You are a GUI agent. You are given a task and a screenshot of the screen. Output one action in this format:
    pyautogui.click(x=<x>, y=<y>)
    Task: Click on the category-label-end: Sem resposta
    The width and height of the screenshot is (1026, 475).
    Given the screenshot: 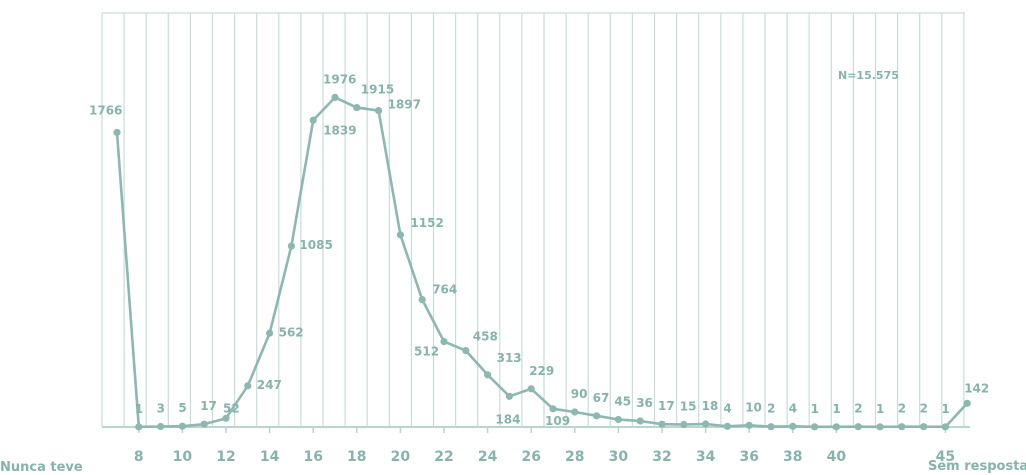 What is the action you would take?
    pyautogui.click(x=977, y=466)
    